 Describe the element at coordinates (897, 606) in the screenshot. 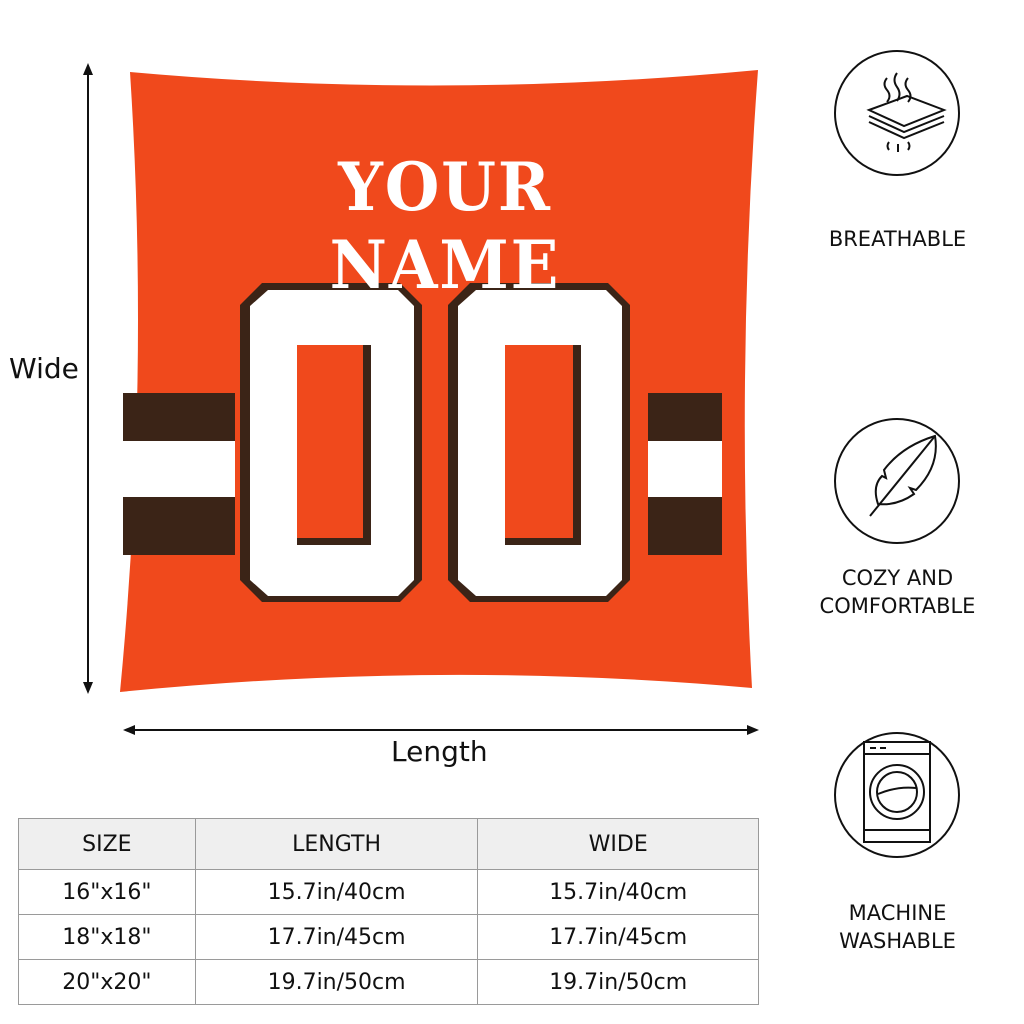

I see `feature-label-line: COMFORTABLE` at that location.